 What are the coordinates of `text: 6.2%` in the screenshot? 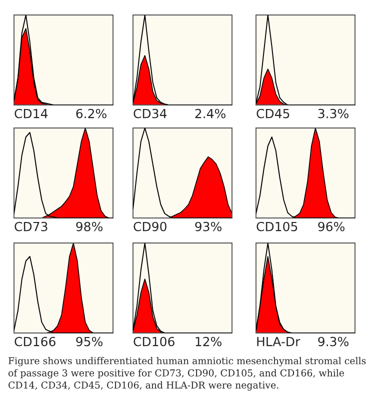 It's located at (91, 113).